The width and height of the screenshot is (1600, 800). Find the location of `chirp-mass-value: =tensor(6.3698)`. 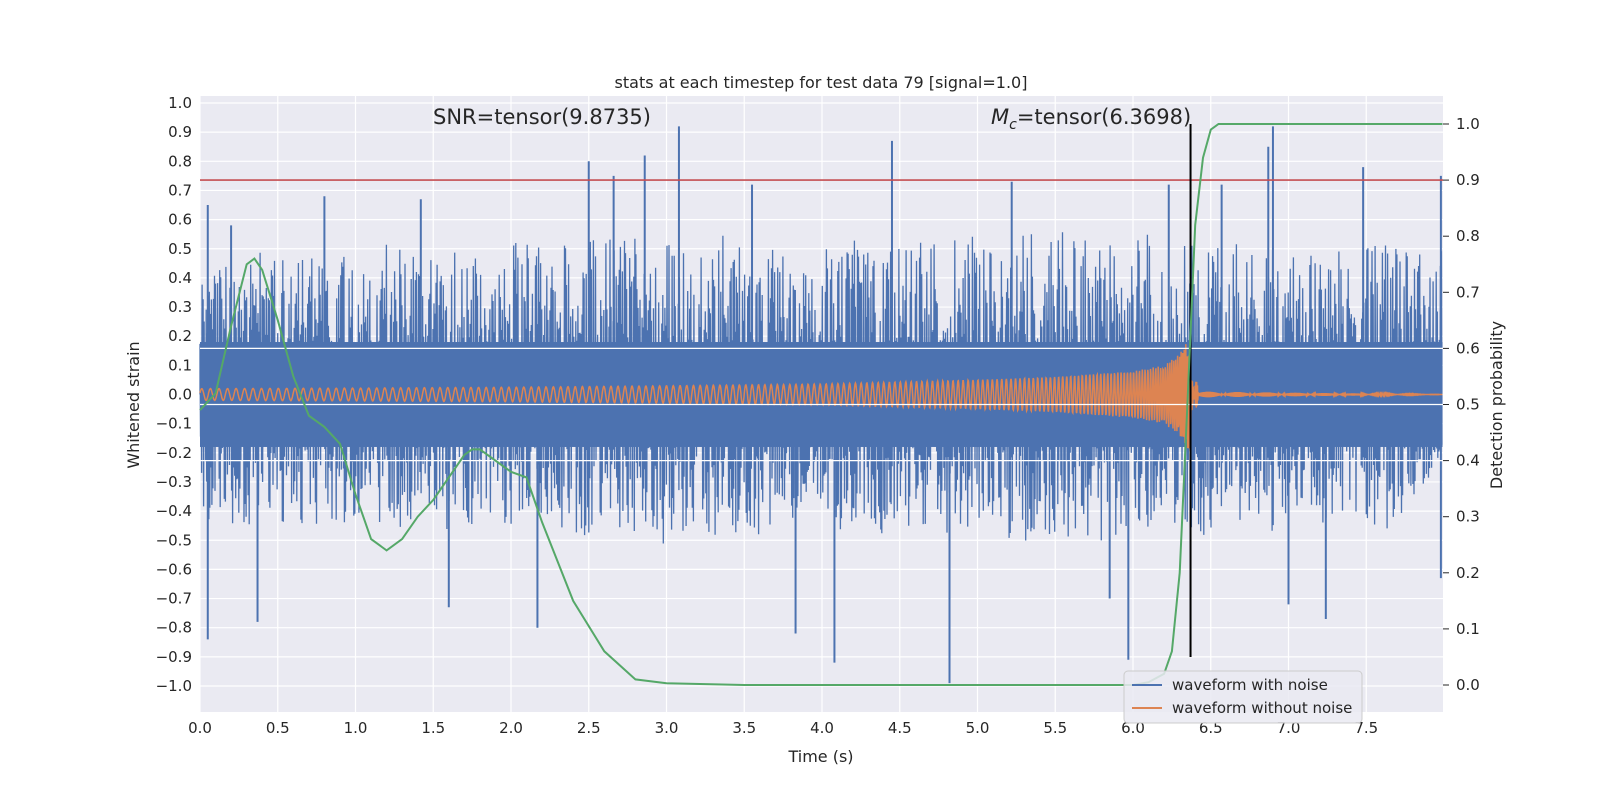

chirp-mass-value: =tensor(6.3698) is located at coordinates (1104, 117).